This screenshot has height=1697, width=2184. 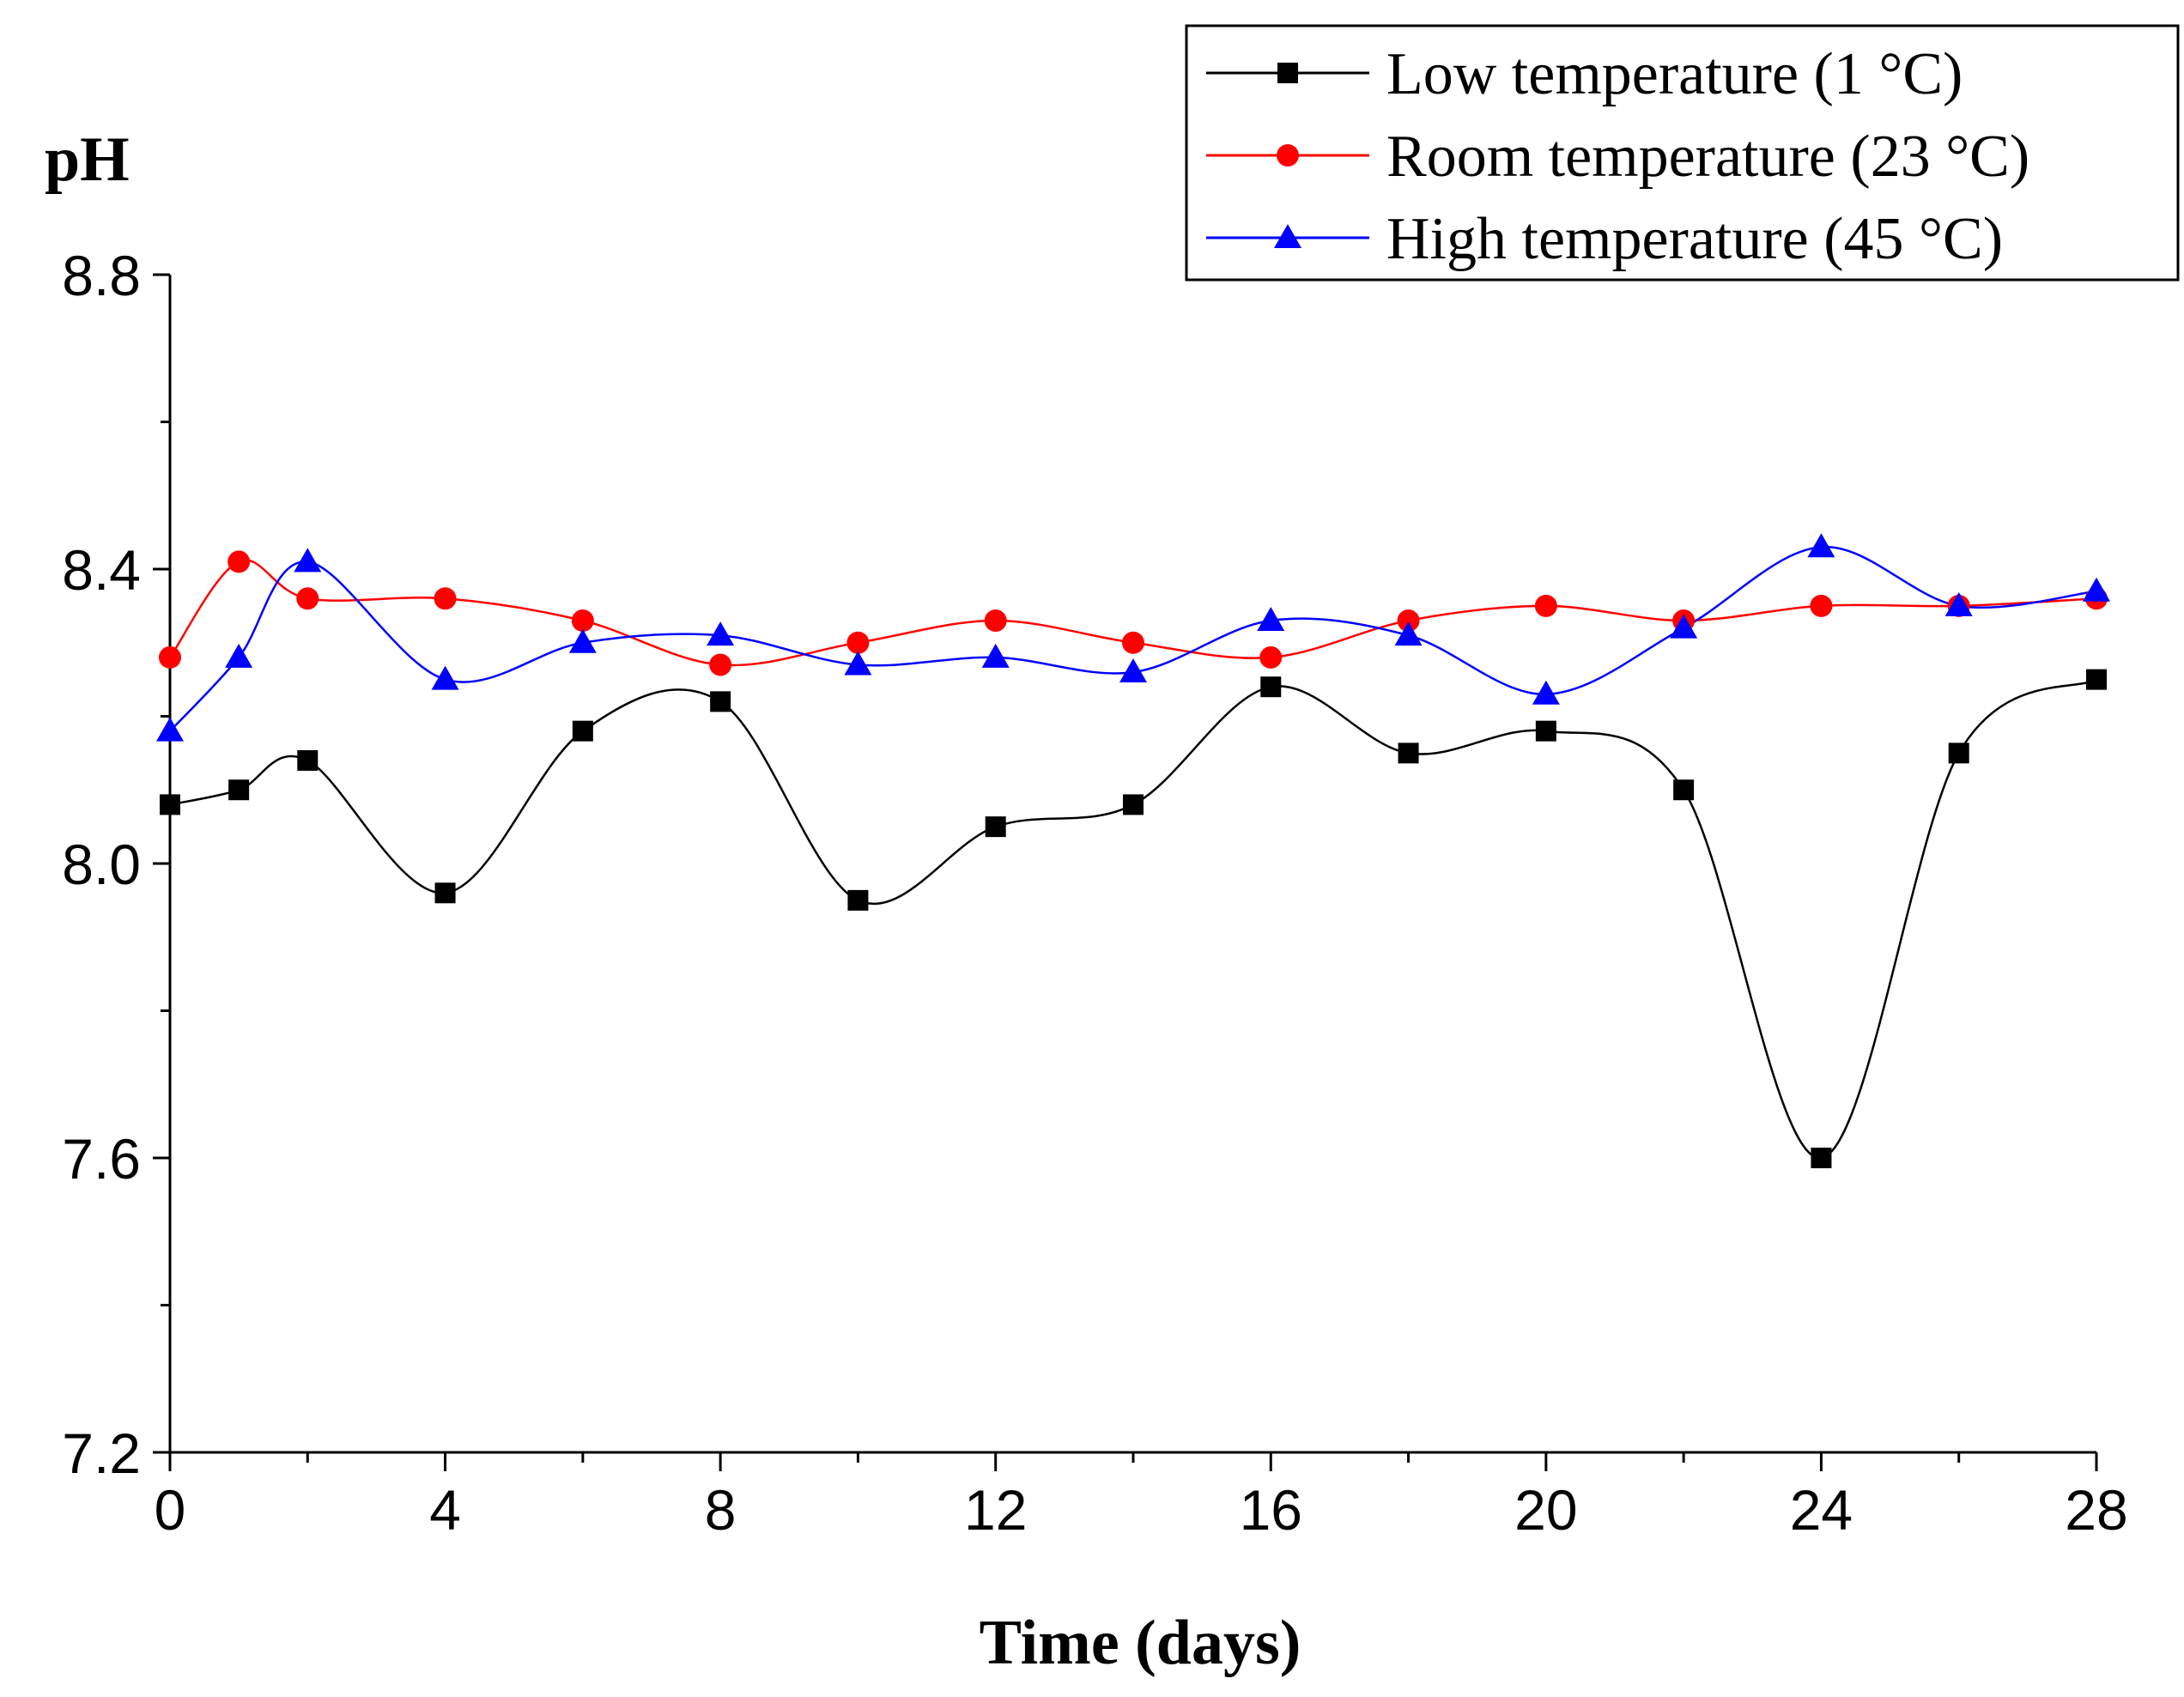 What do you see at coordinates (88, 159) in the screenshot?
I see `y-axis-title: pH` at bounding box center [88, 159].